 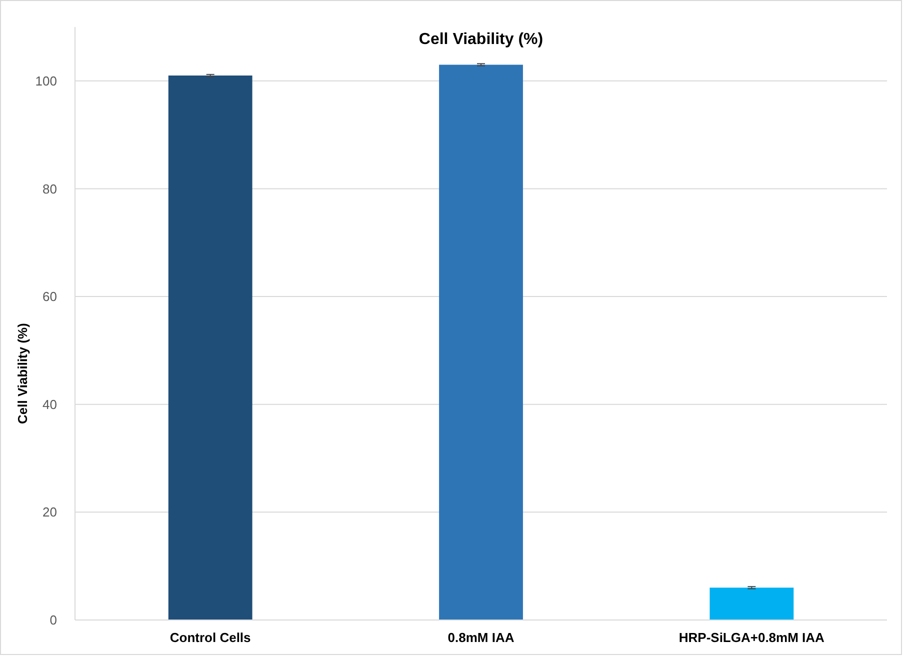 What do you see at coordinates (481, 637) in the screenshot?
I see `x-tick-label: 0.8mM IAA` at bounding box center [481, 637].